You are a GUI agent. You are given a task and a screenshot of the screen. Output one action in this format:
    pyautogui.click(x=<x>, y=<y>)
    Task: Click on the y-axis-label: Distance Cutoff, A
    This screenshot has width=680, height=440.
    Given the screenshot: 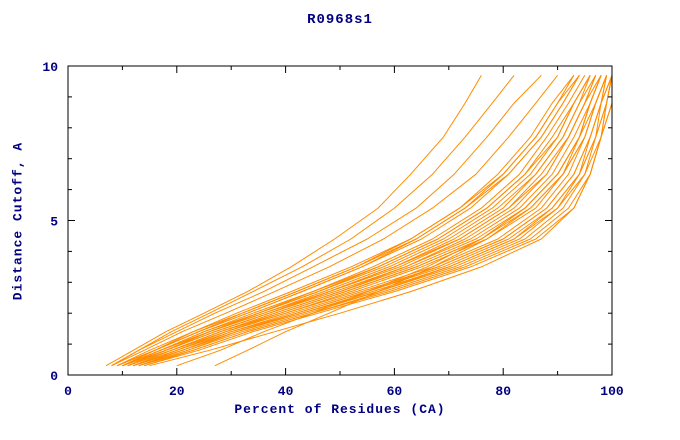 What is the action you would take?
    pyautogui.click(x=18, y=221)
    